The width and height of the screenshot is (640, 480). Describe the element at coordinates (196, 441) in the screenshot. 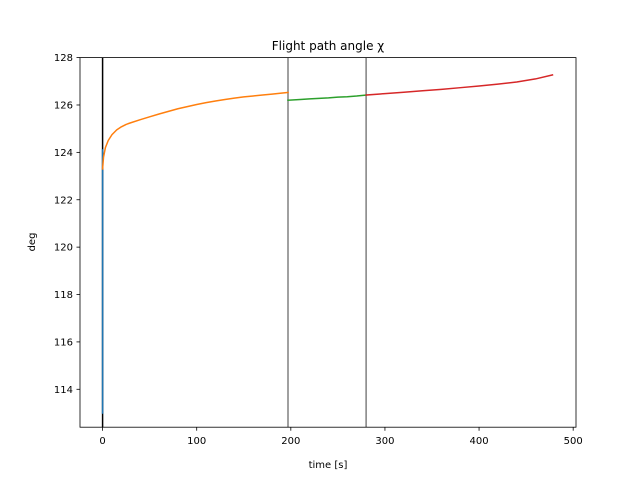

I see `x-tick-label: 100` at that location.